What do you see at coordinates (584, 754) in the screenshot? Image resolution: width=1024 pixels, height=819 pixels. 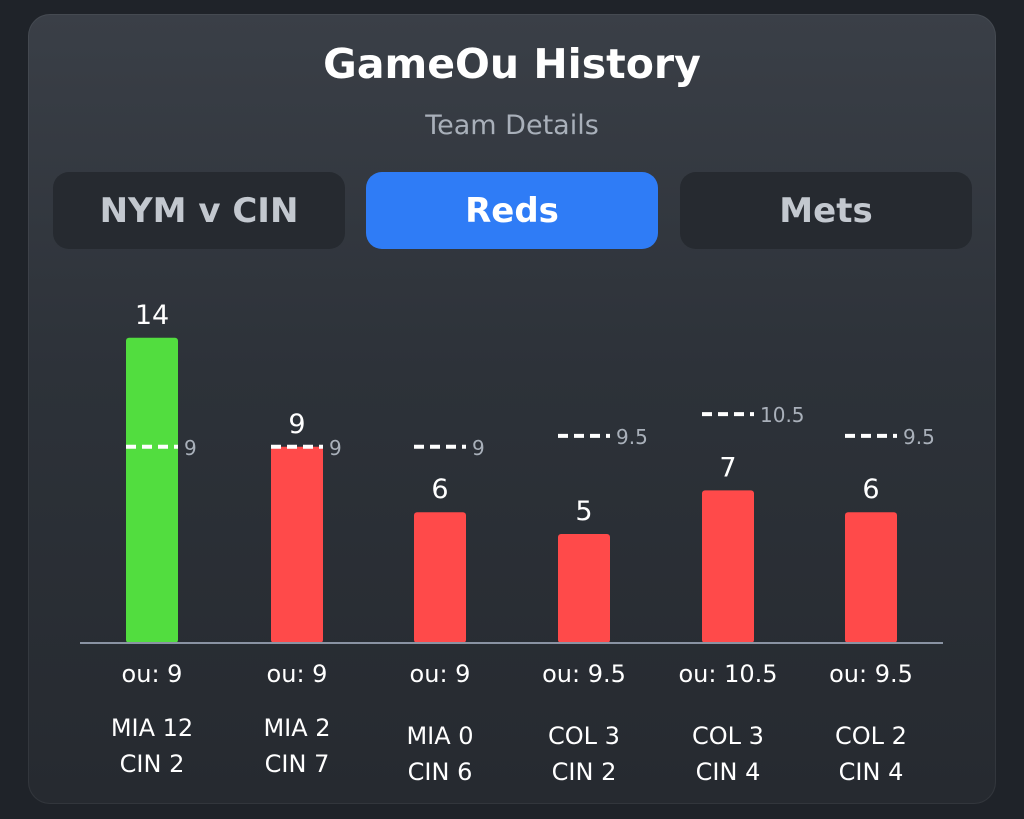 I see `game-score-label: COL 3 CIN 2` at bounding box center [584, 754].